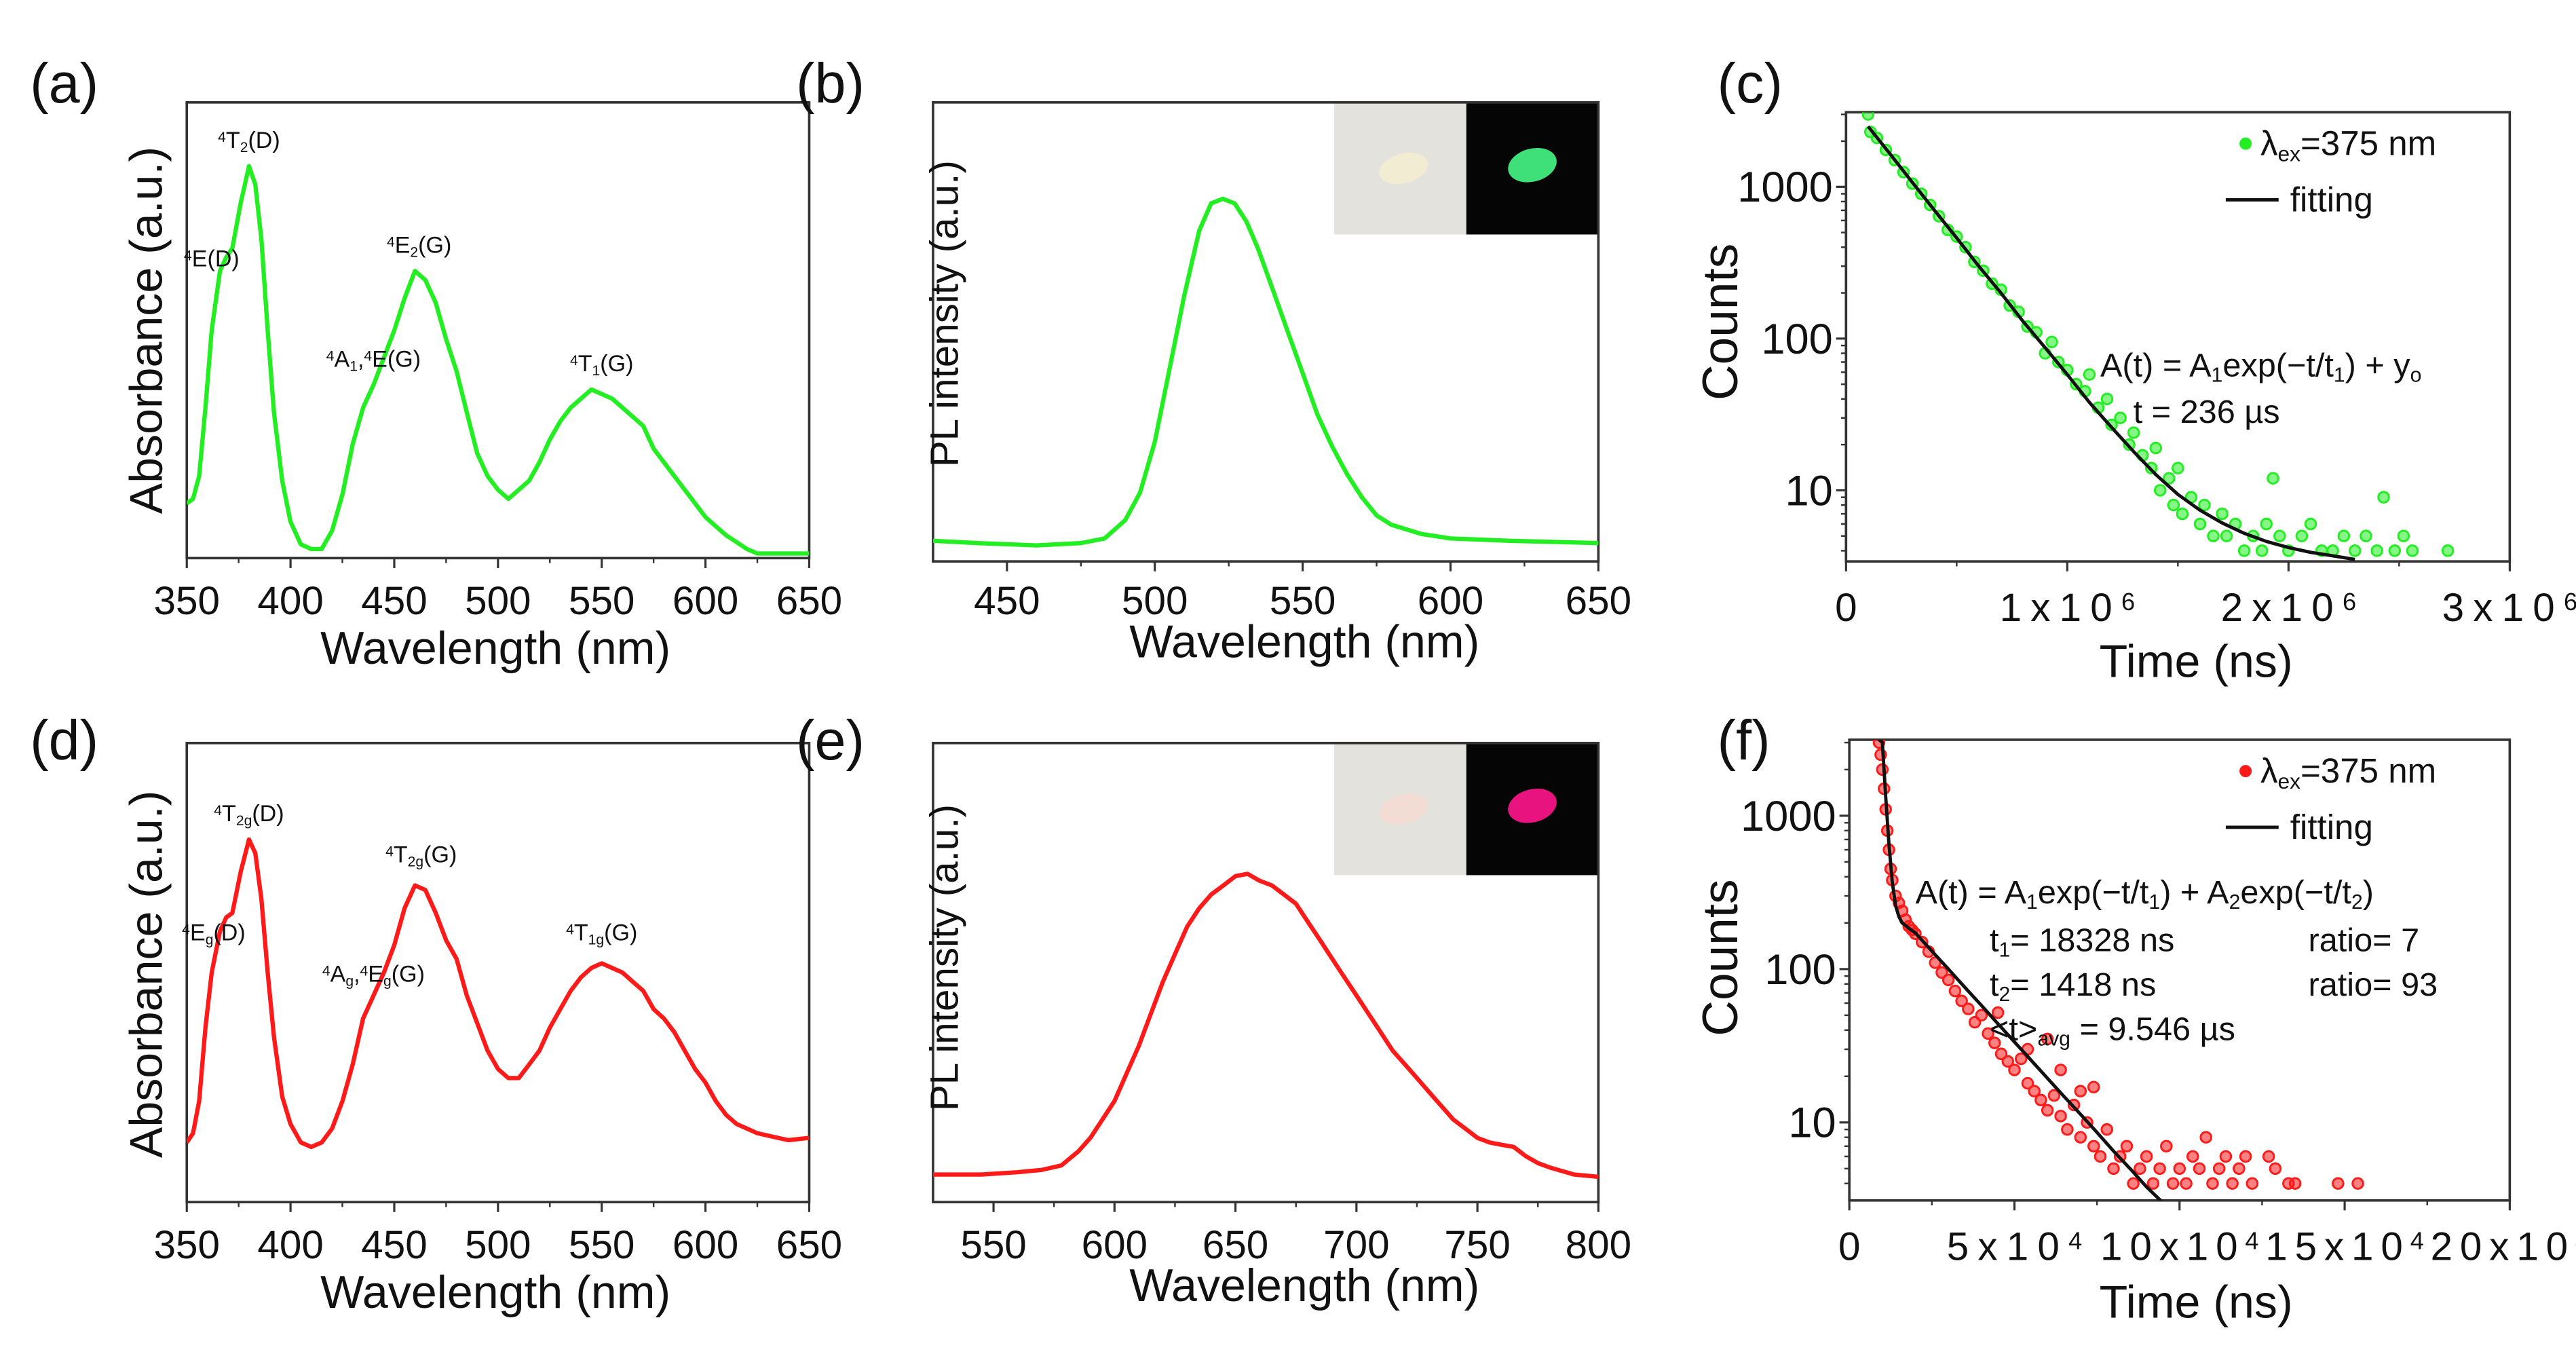 The height and width of the screenshot is (1354, 2576). Describe the element at coordinates (830, 83) in the screenshot. I see `panel-label: (b)` at that location.